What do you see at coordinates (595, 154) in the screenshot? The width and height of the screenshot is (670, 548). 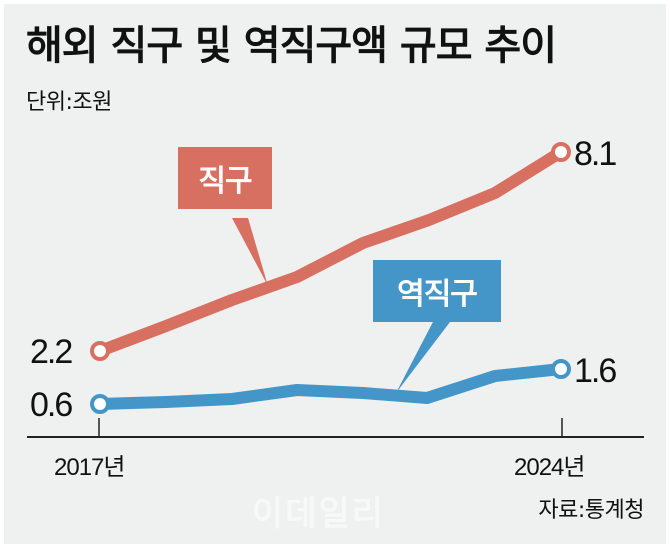 I see `direct-end-value: 8.1` at bounding box center [595, 154].